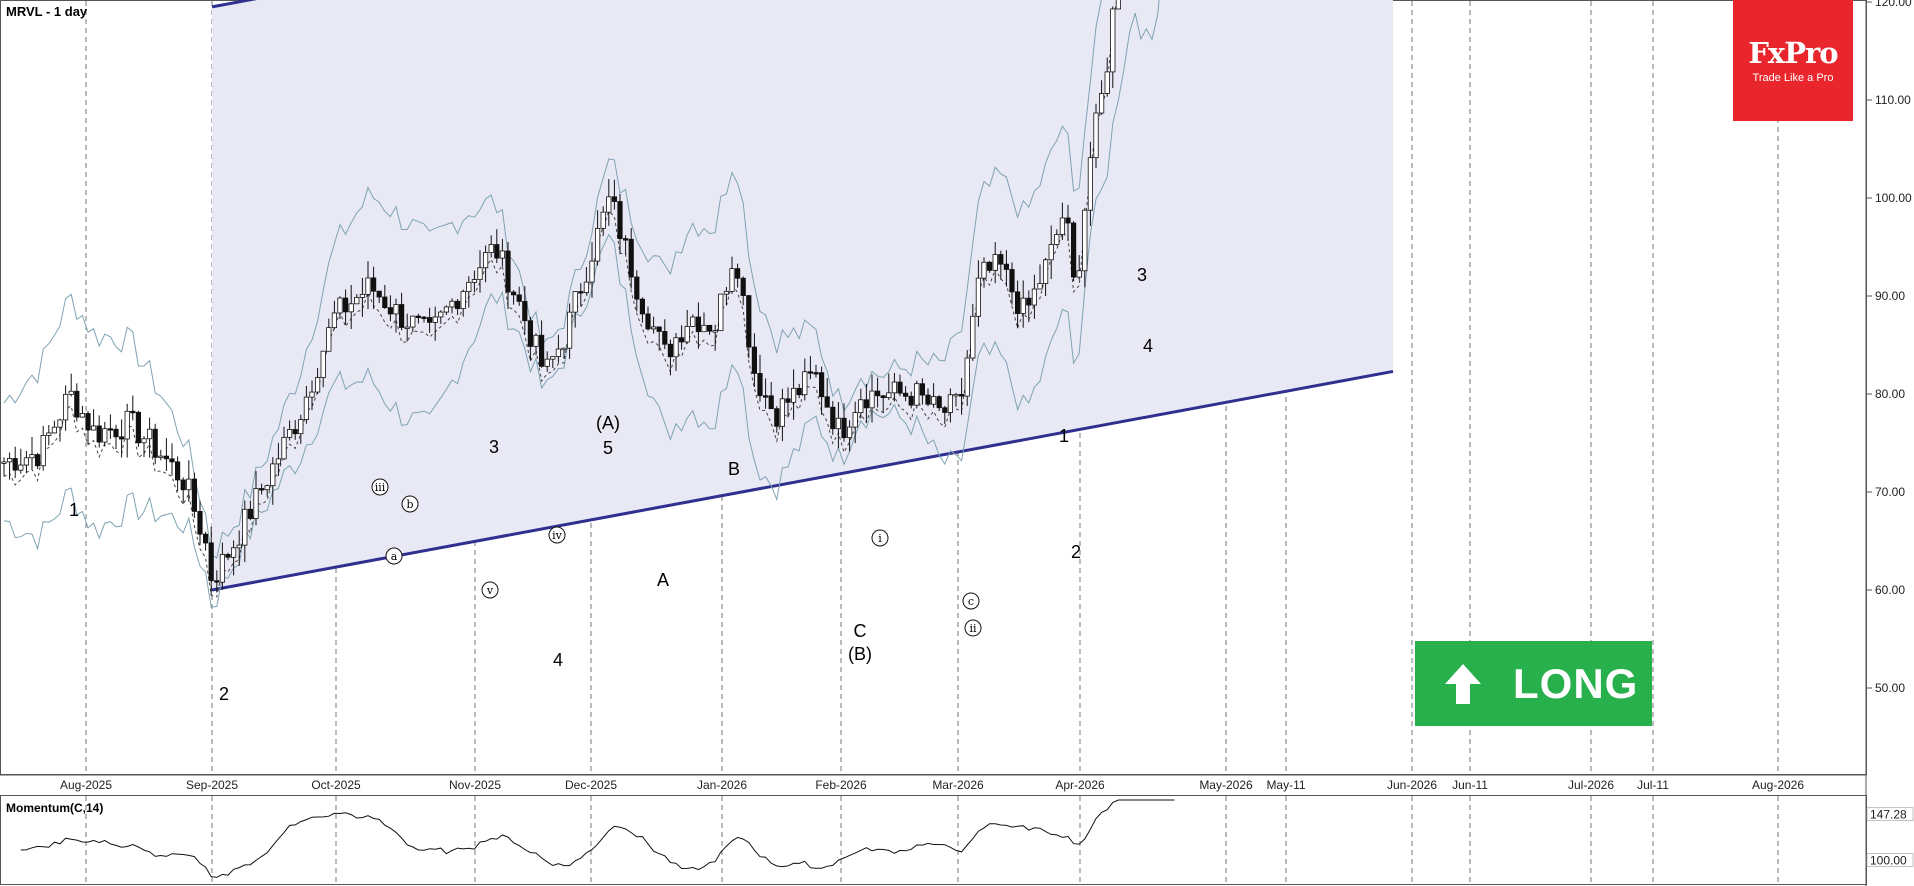  I want to click on wave-label: (A), so click(608, 423).